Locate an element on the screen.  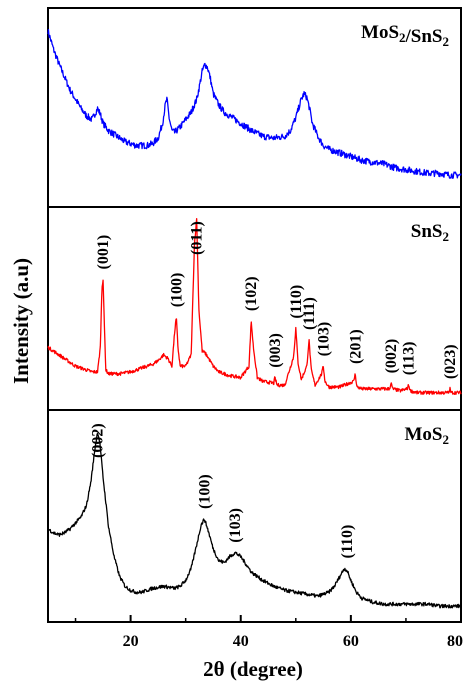
panel-label-1: MoS2/SnS2 is located at coordinates (405, 35).